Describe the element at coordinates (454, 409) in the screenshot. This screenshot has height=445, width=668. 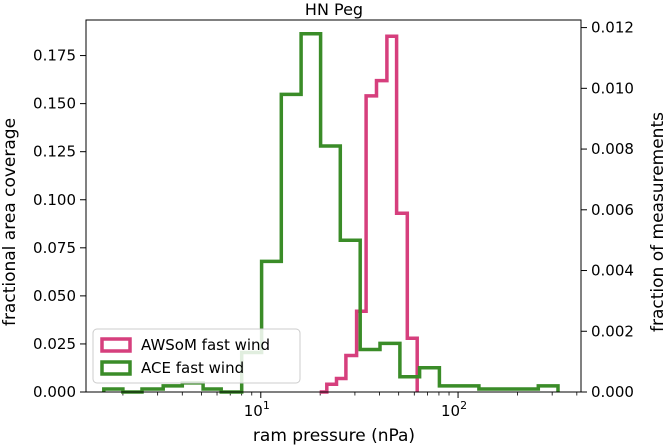
I see `x-tick-label: 10²` at that location.